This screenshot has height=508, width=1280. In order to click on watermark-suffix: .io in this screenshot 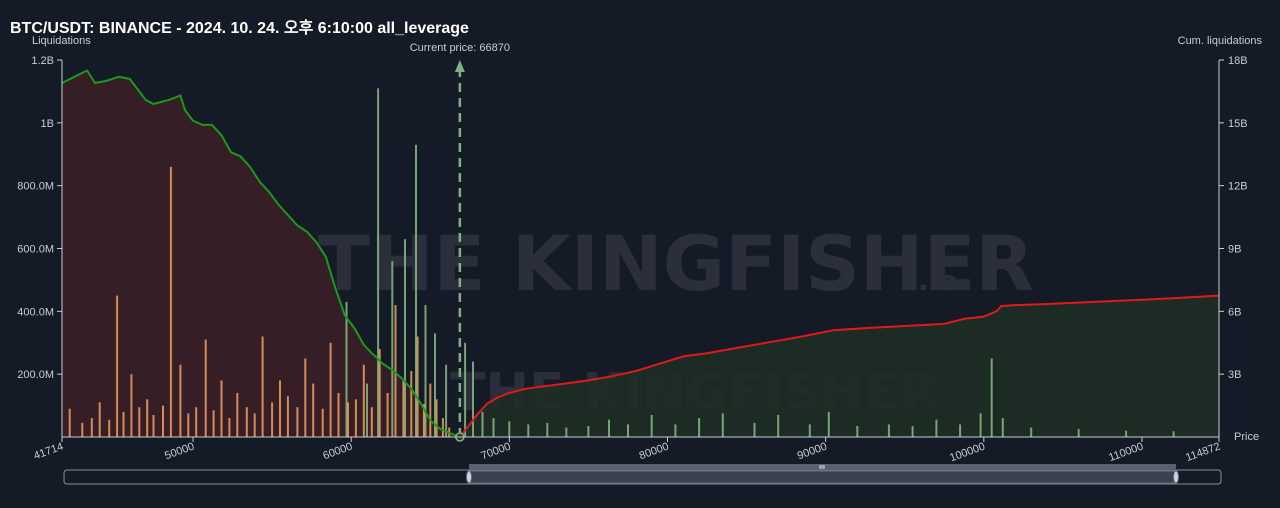, I will do `click(937, 280)`.